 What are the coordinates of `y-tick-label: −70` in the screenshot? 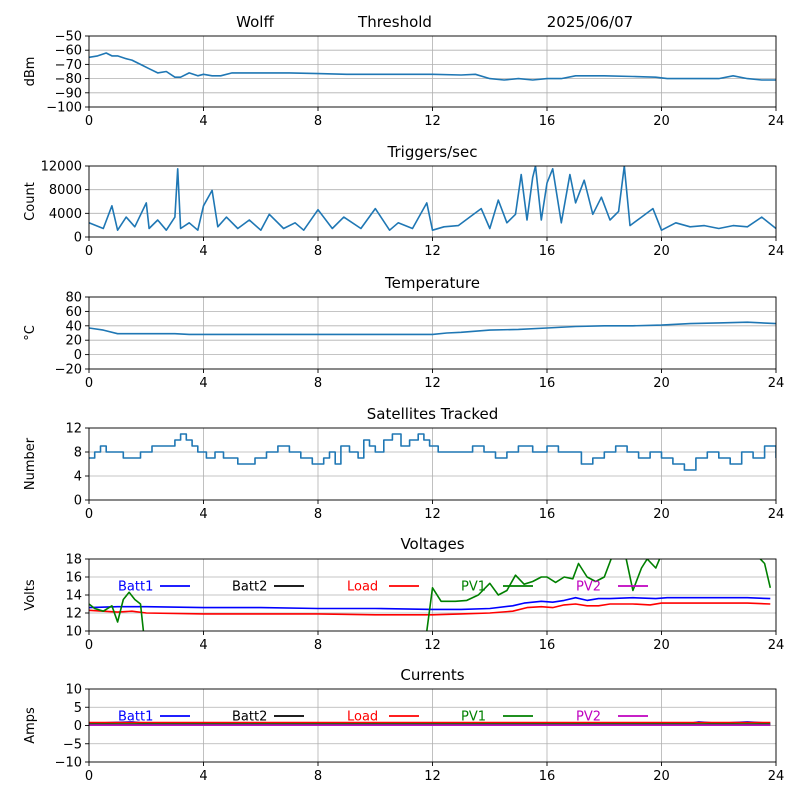 It's located at (68, 65).